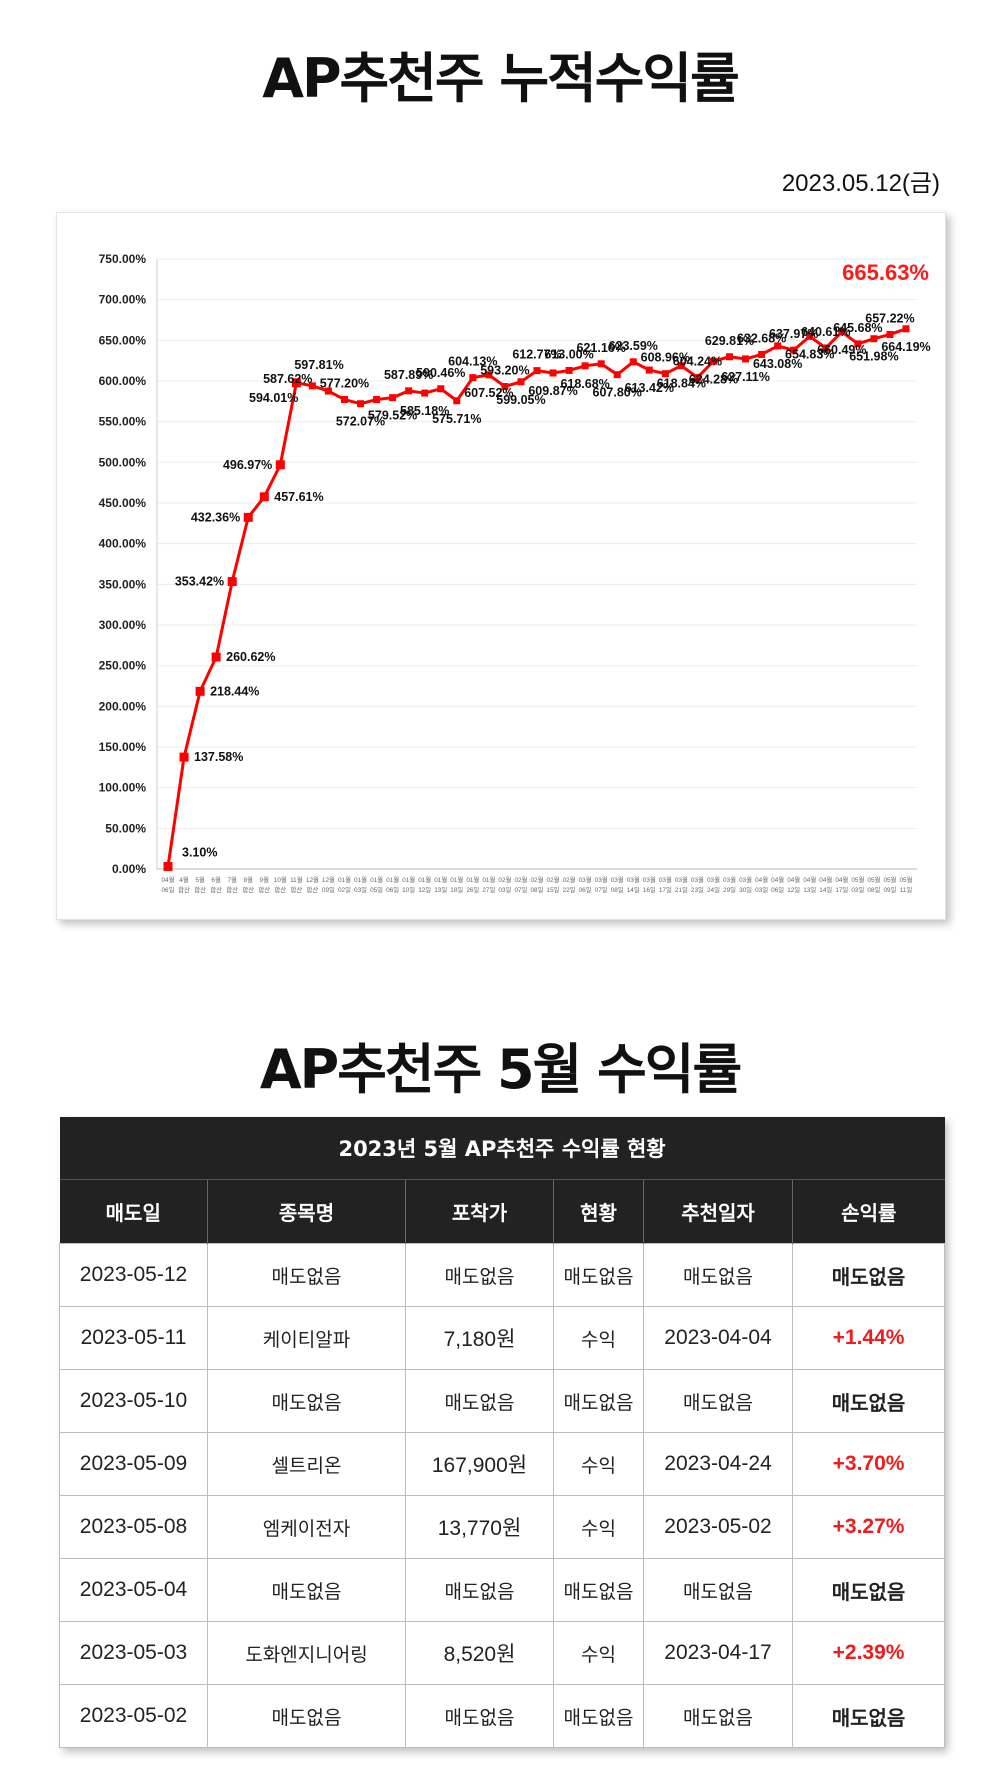 This screenshot has height=1781, width=1000. Describe the element at coordinates (479, 1211) in the screenshot. I see `column-header: 포착가` at that location.